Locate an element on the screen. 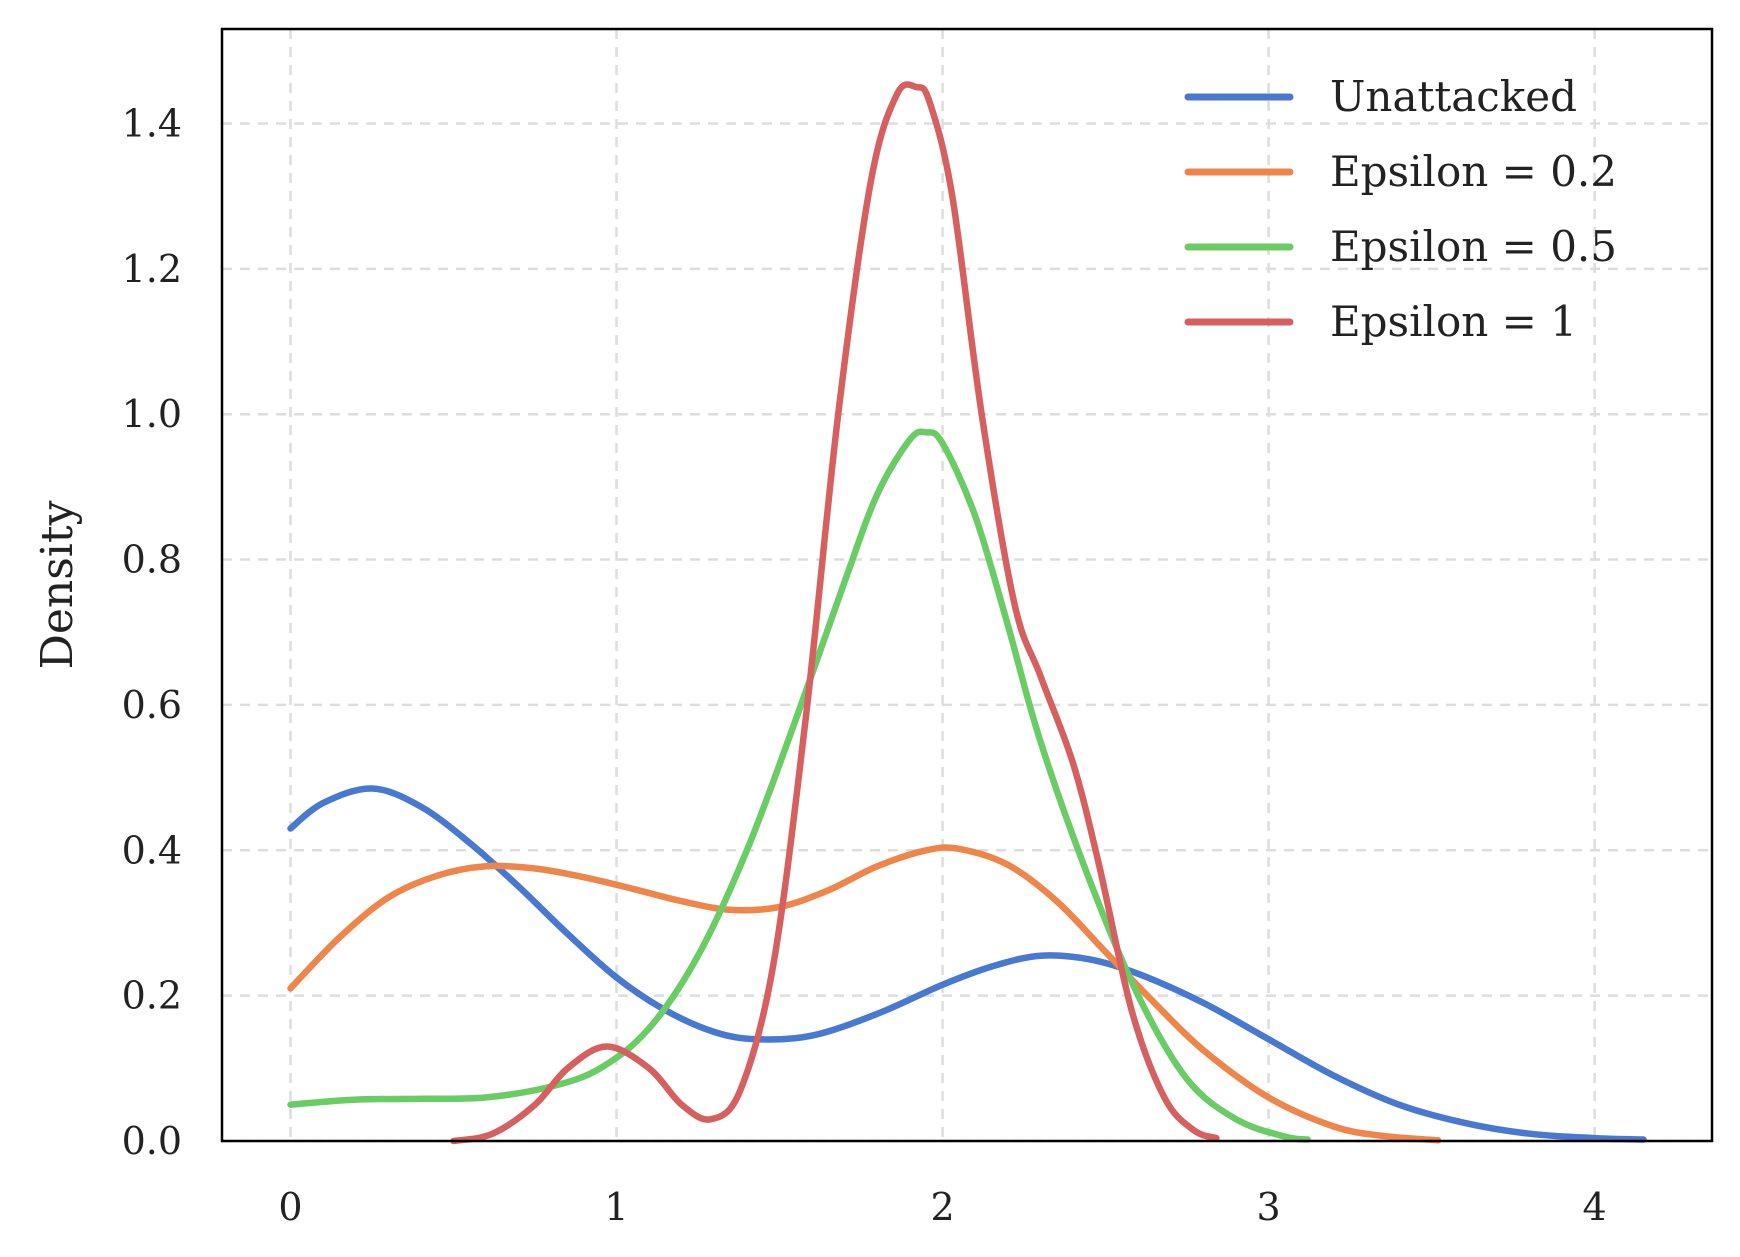  y-tick-label: 1.0 is located at coordinates (152, 414).